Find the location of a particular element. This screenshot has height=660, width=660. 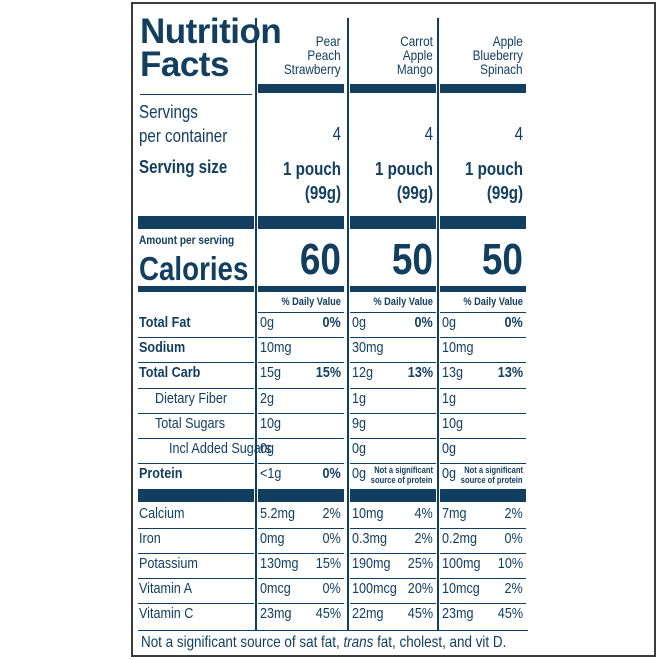

serving-size-value: 1 pouch (99g) is located at coordinates (398, 181).